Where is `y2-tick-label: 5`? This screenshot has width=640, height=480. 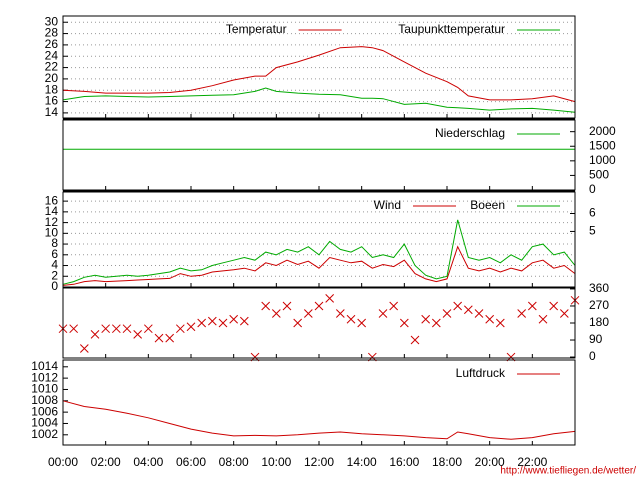 y2-tick-label: 5 is located at coordinates (592, 231).